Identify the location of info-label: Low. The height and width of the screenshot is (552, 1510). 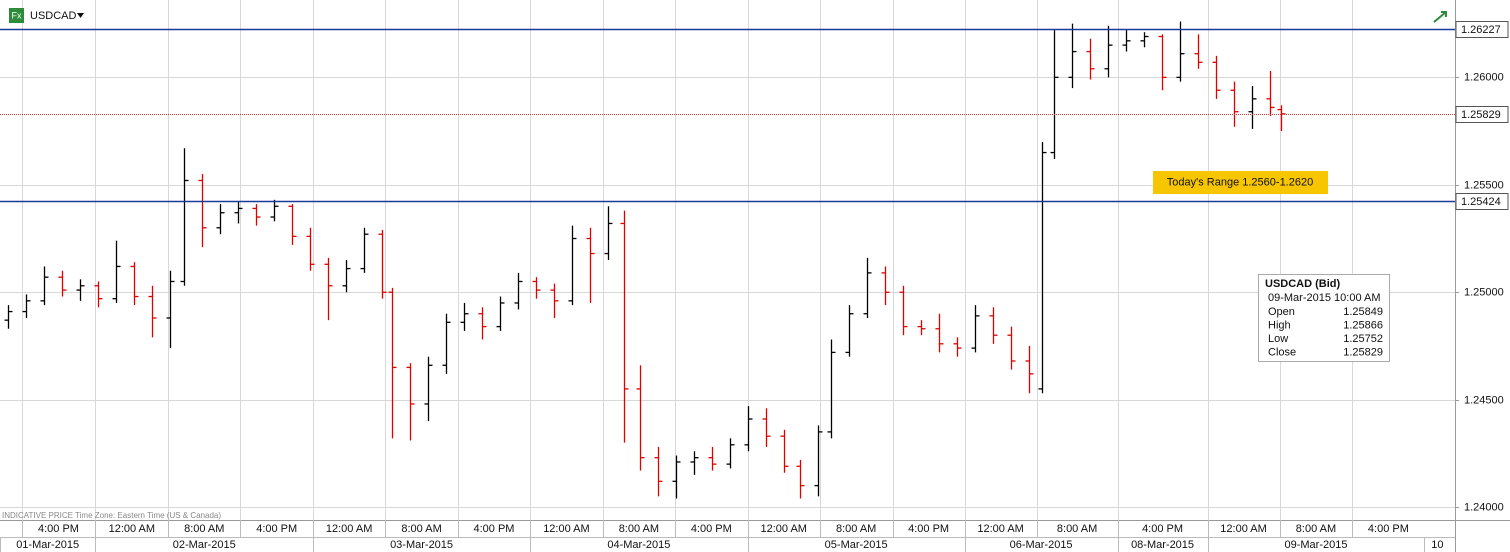
(1278, 339).